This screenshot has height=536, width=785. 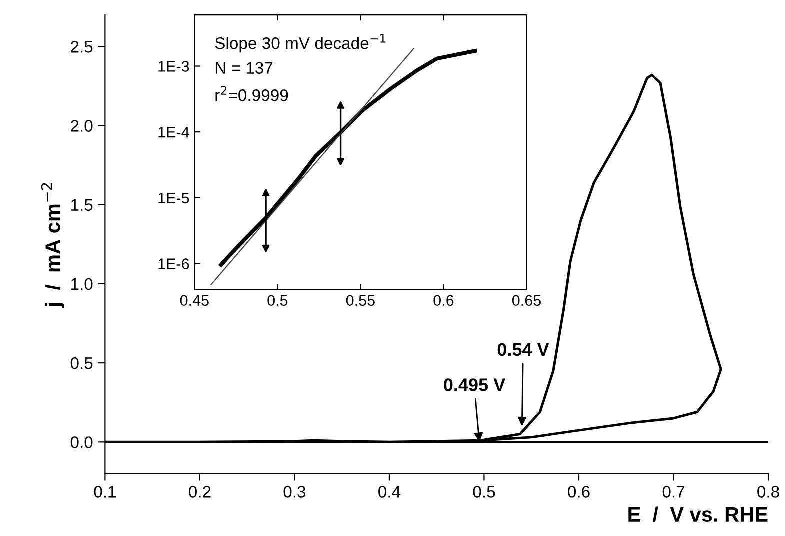 What do you see at coordinates (769, 492) in the screenshot?
I see `x-tick-label: 0.8` at bounding box center [769, 492].